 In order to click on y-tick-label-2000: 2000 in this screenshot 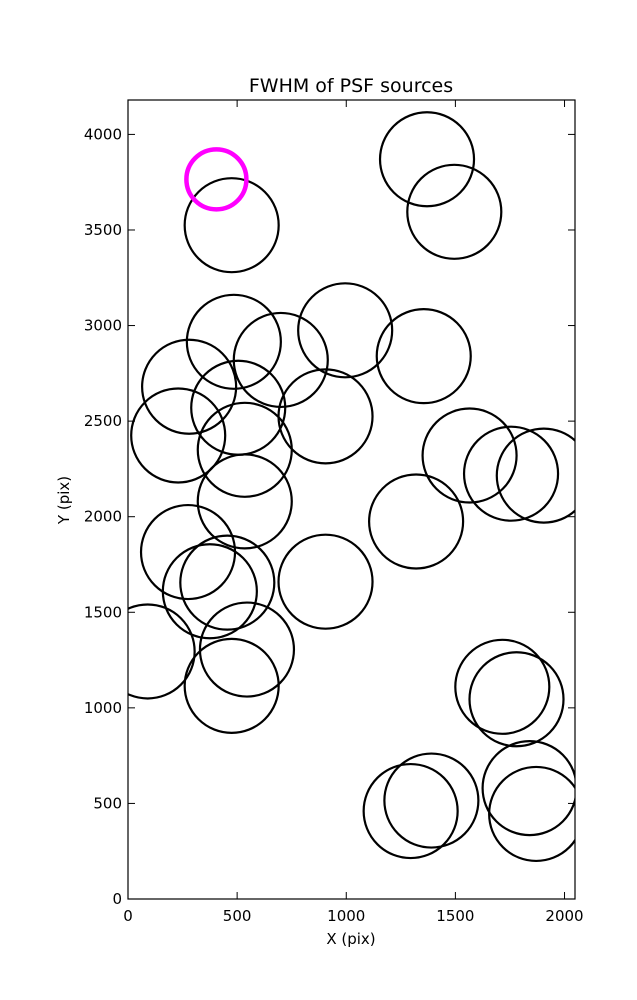, I will do `click(103, 517)`.